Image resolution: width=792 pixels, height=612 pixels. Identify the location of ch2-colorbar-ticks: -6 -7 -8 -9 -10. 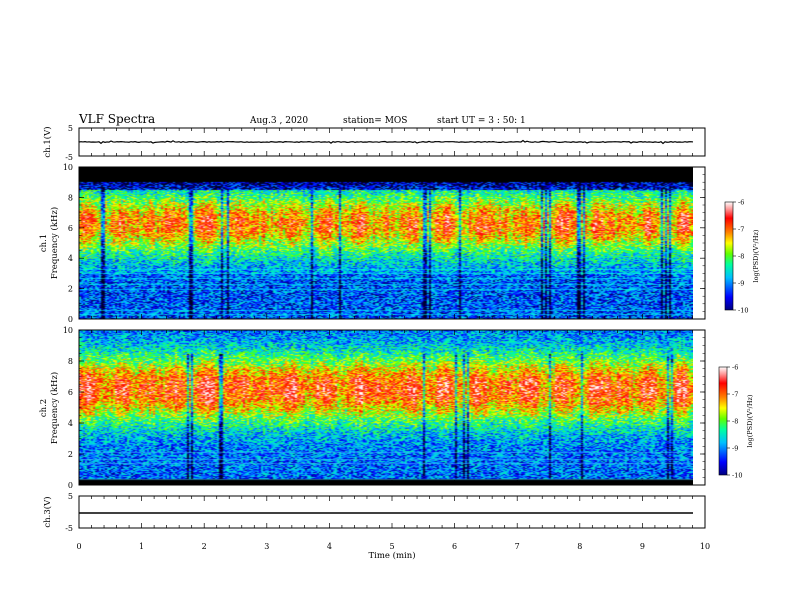
(734, 422).